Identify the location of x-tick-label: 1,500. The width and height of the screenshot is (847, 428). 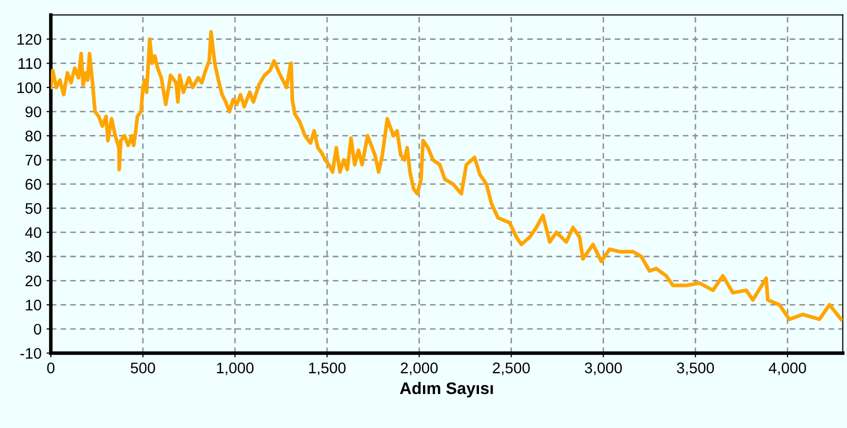
(327, 369).